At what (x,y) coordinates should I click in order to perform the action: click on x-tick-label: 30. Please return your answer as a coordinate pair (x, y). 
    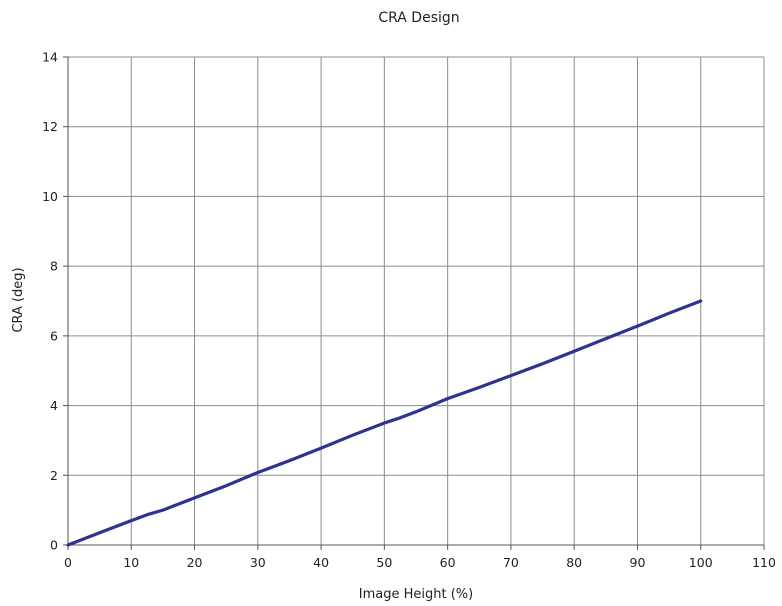
    Looking at the image, I should click on (258, 562).